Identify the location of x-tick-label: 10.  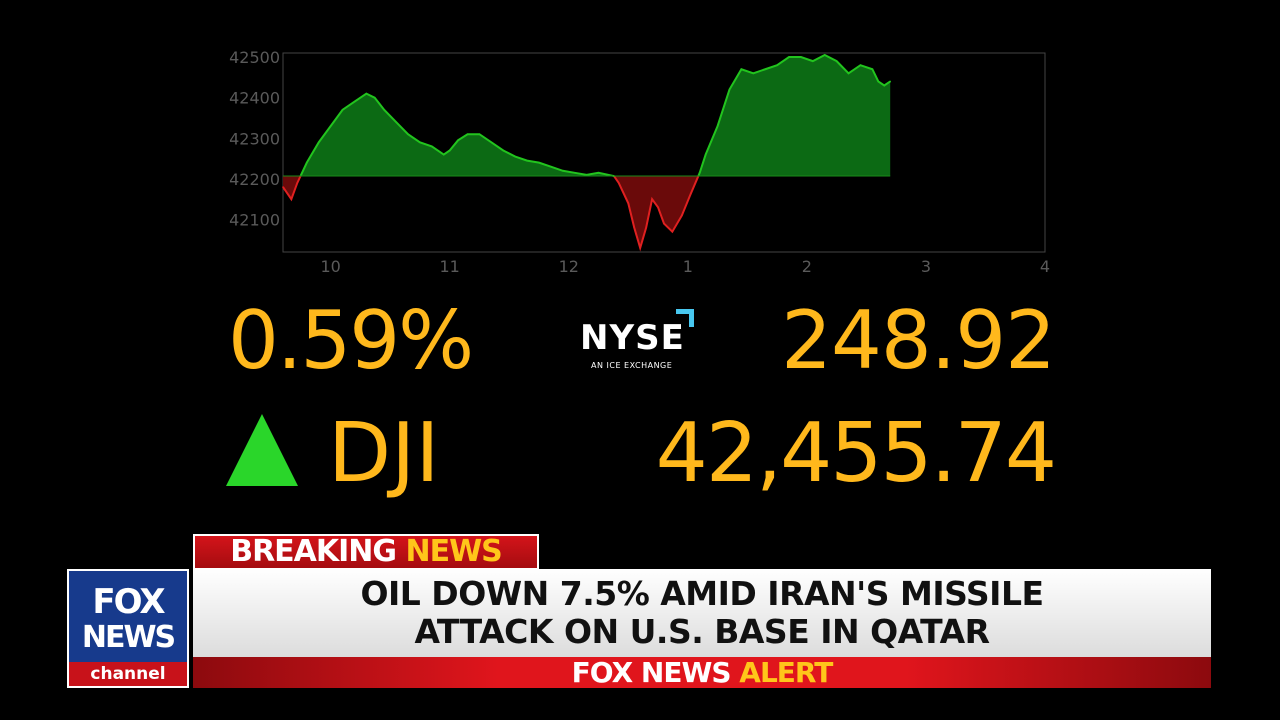
(330, 266).